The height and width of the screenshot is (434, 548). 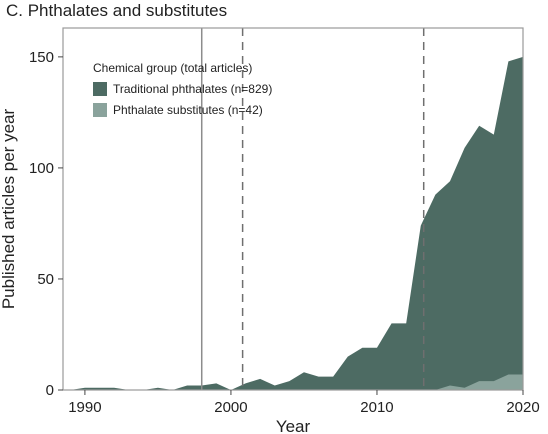 What do you see at coordinates (172, 68) in the screenshot?
I see `legend-title: Chemical group (total articles)` at bounding box center [172, 68].